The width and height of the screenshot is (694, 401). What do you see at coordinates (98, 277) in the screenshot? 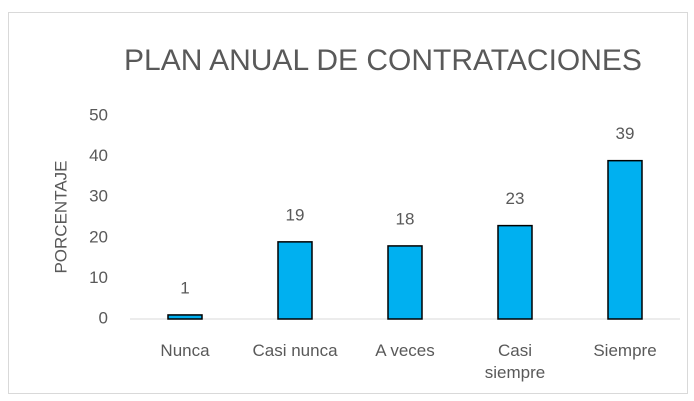
I see `y-tick-label: 10` at bounding box center [98, 277].